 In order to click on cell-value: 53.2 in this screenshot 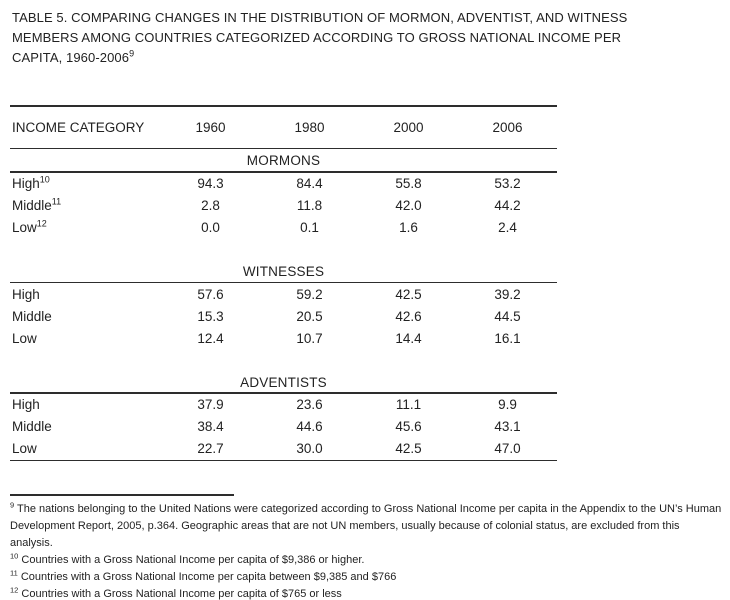, I will do `click(507, 183)`.